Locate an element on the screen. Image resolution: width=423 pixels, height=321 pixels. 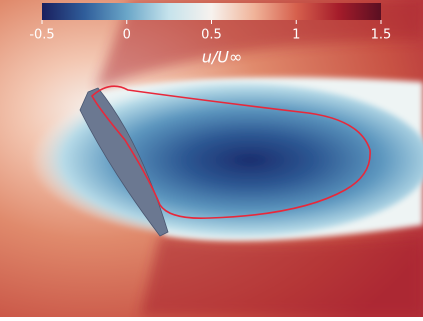
colorbar: -0.5 0 0.5 1 1.5 is located at coordinates (210, 23).